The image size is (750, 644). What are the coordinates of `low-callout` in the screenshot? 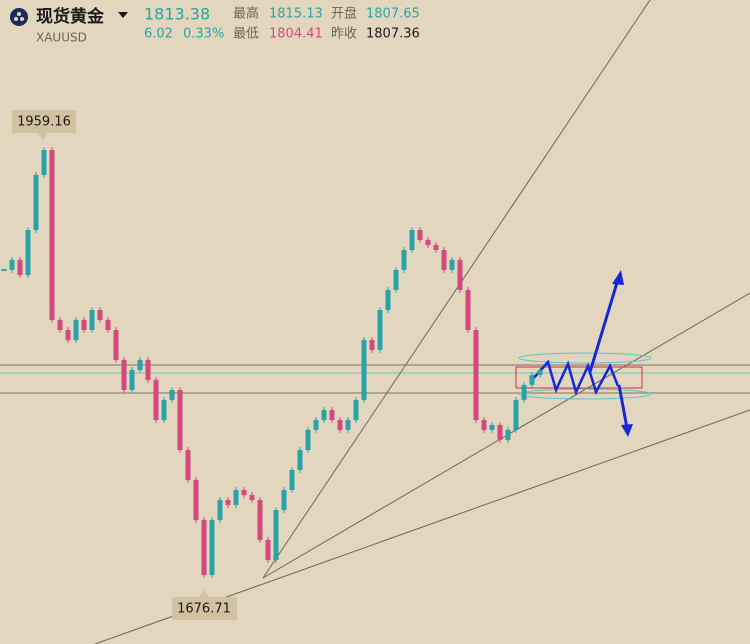 It's located at (204, 605).